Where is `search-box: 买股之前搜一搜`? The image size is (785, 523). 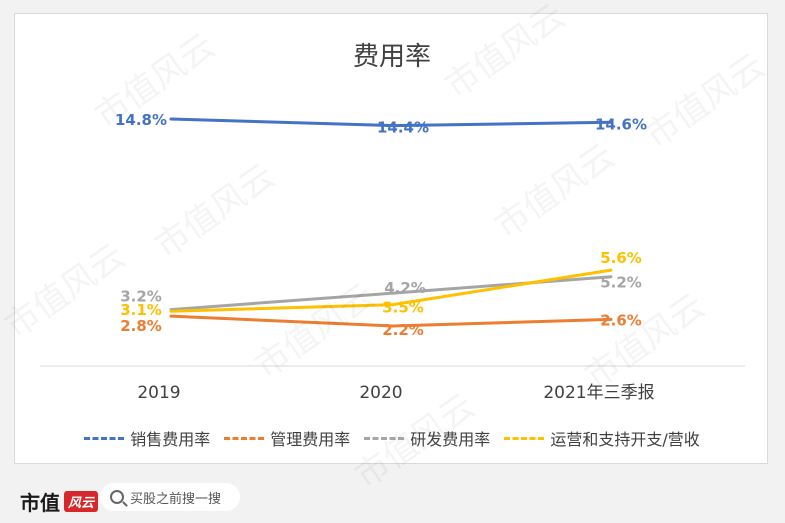 search-box: 买股之前搜一搜 is located at coordinates (170, 497).